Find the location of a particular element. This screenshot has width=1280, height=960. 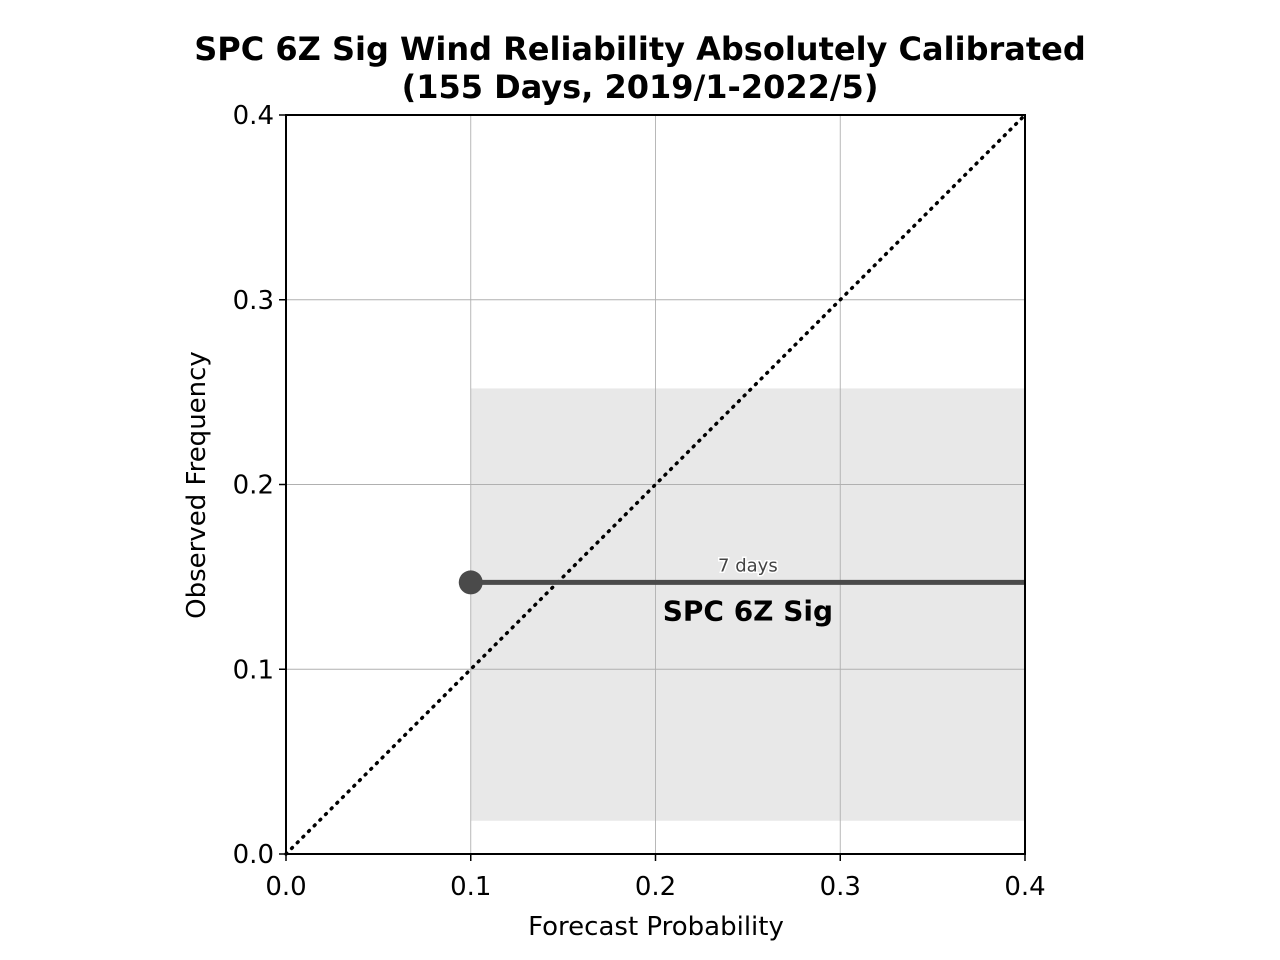

y-tick-label: 0.0 is located at coordinates (253, 855).